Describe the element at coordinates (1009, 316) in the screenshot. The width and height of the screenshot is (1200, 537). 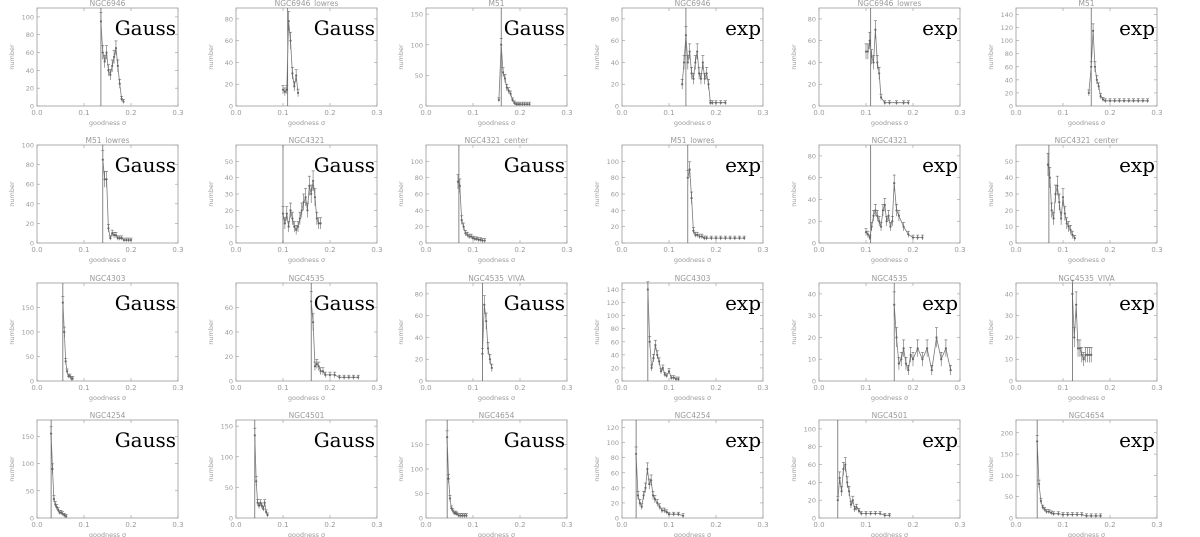
I see `y-tick-label: 30` at that location.